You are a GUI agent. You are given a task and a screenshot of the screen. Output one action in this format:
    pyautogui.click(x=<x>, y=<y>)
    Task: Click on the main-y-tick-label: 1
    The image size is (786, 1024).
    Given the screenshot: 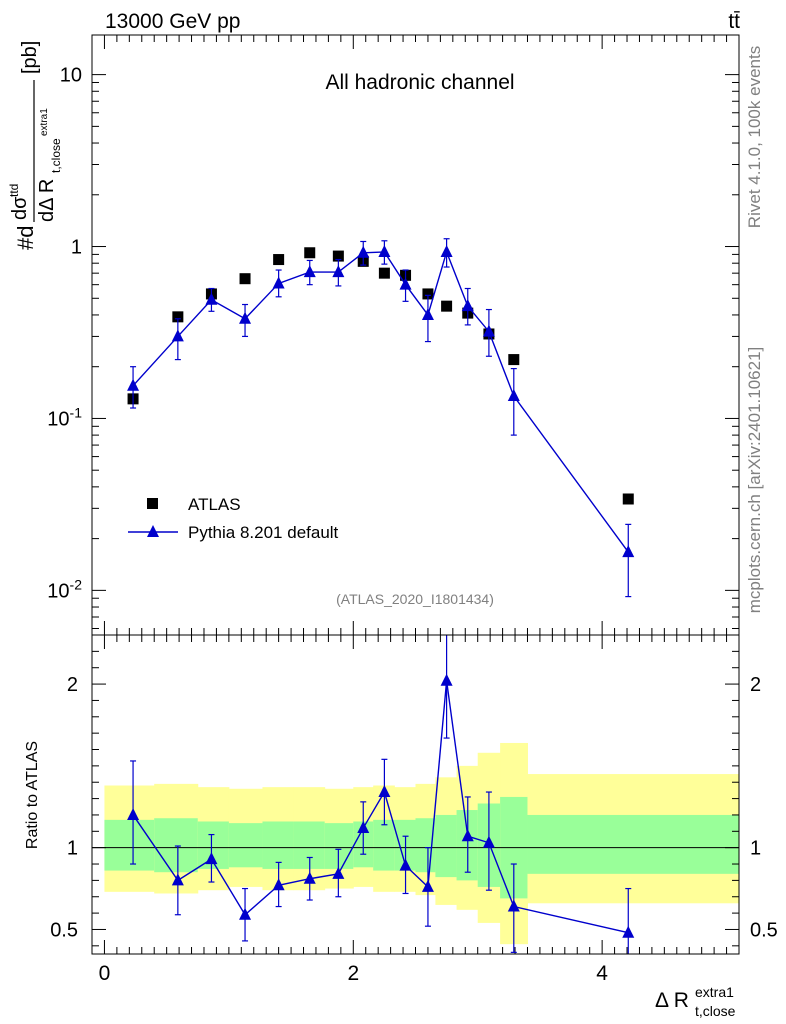 What is the action you would take?
    pyautogui.click(x=76, y=248)
    